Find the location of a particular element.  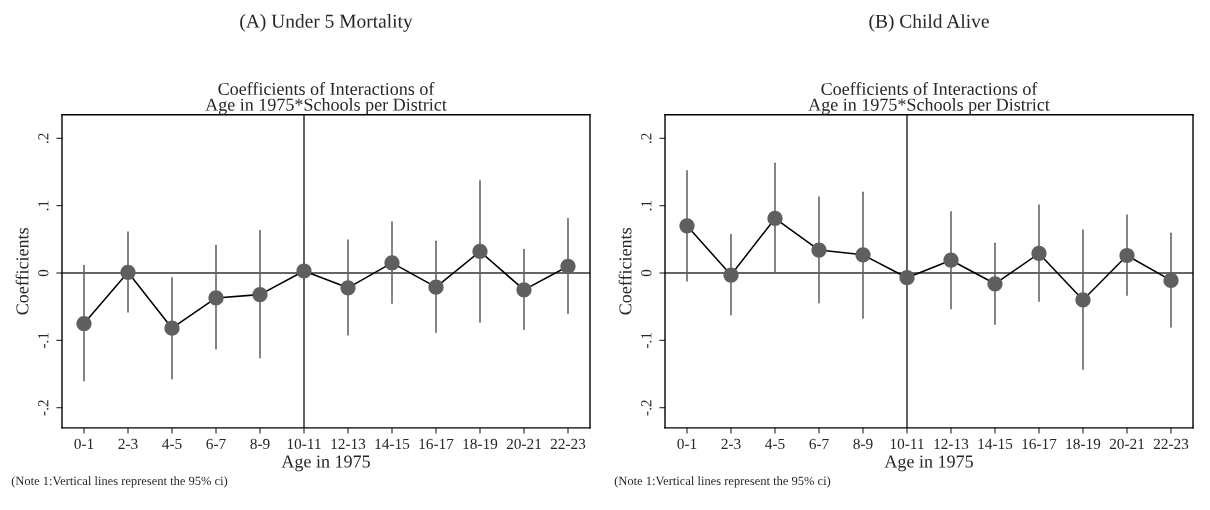

chart-title: (A) Under 5 Mortality is located at coordinates (326, 23).